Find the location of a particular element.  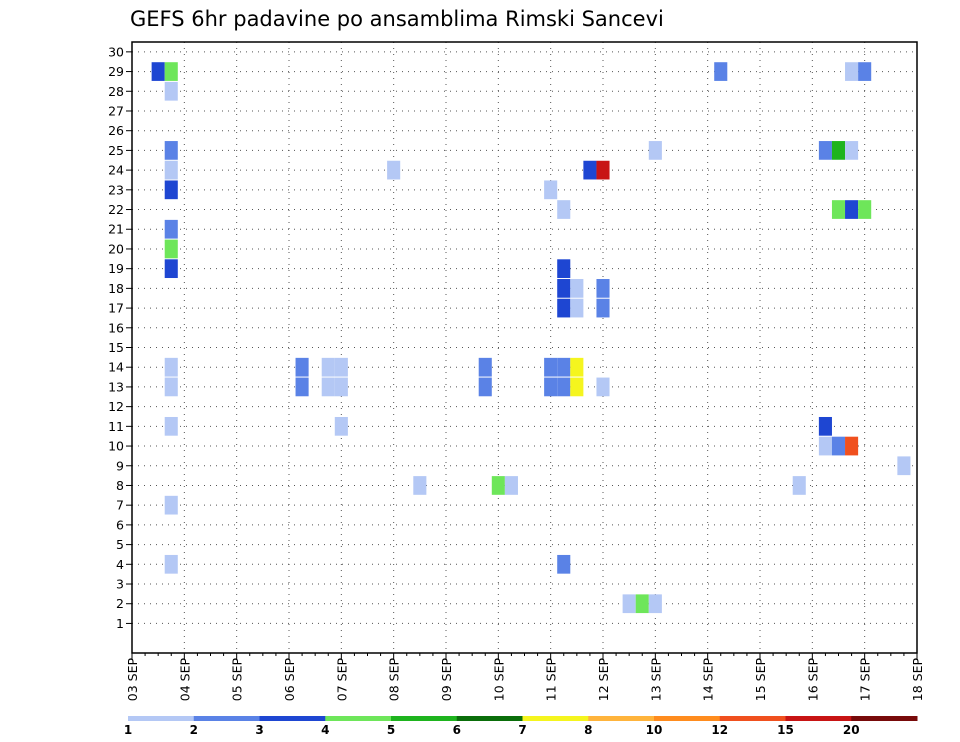

x-tick-label: 10 SEP is located at coordinates (498, 680).